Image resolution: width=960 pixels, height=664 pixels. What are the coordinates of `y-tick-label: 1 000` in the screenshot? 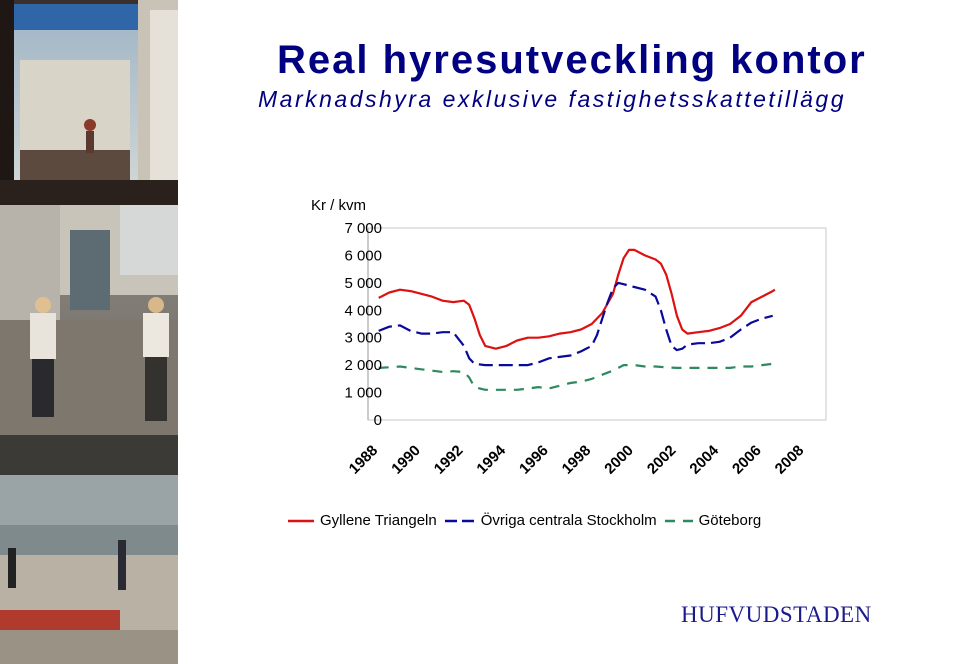 It's located at (363, 393).